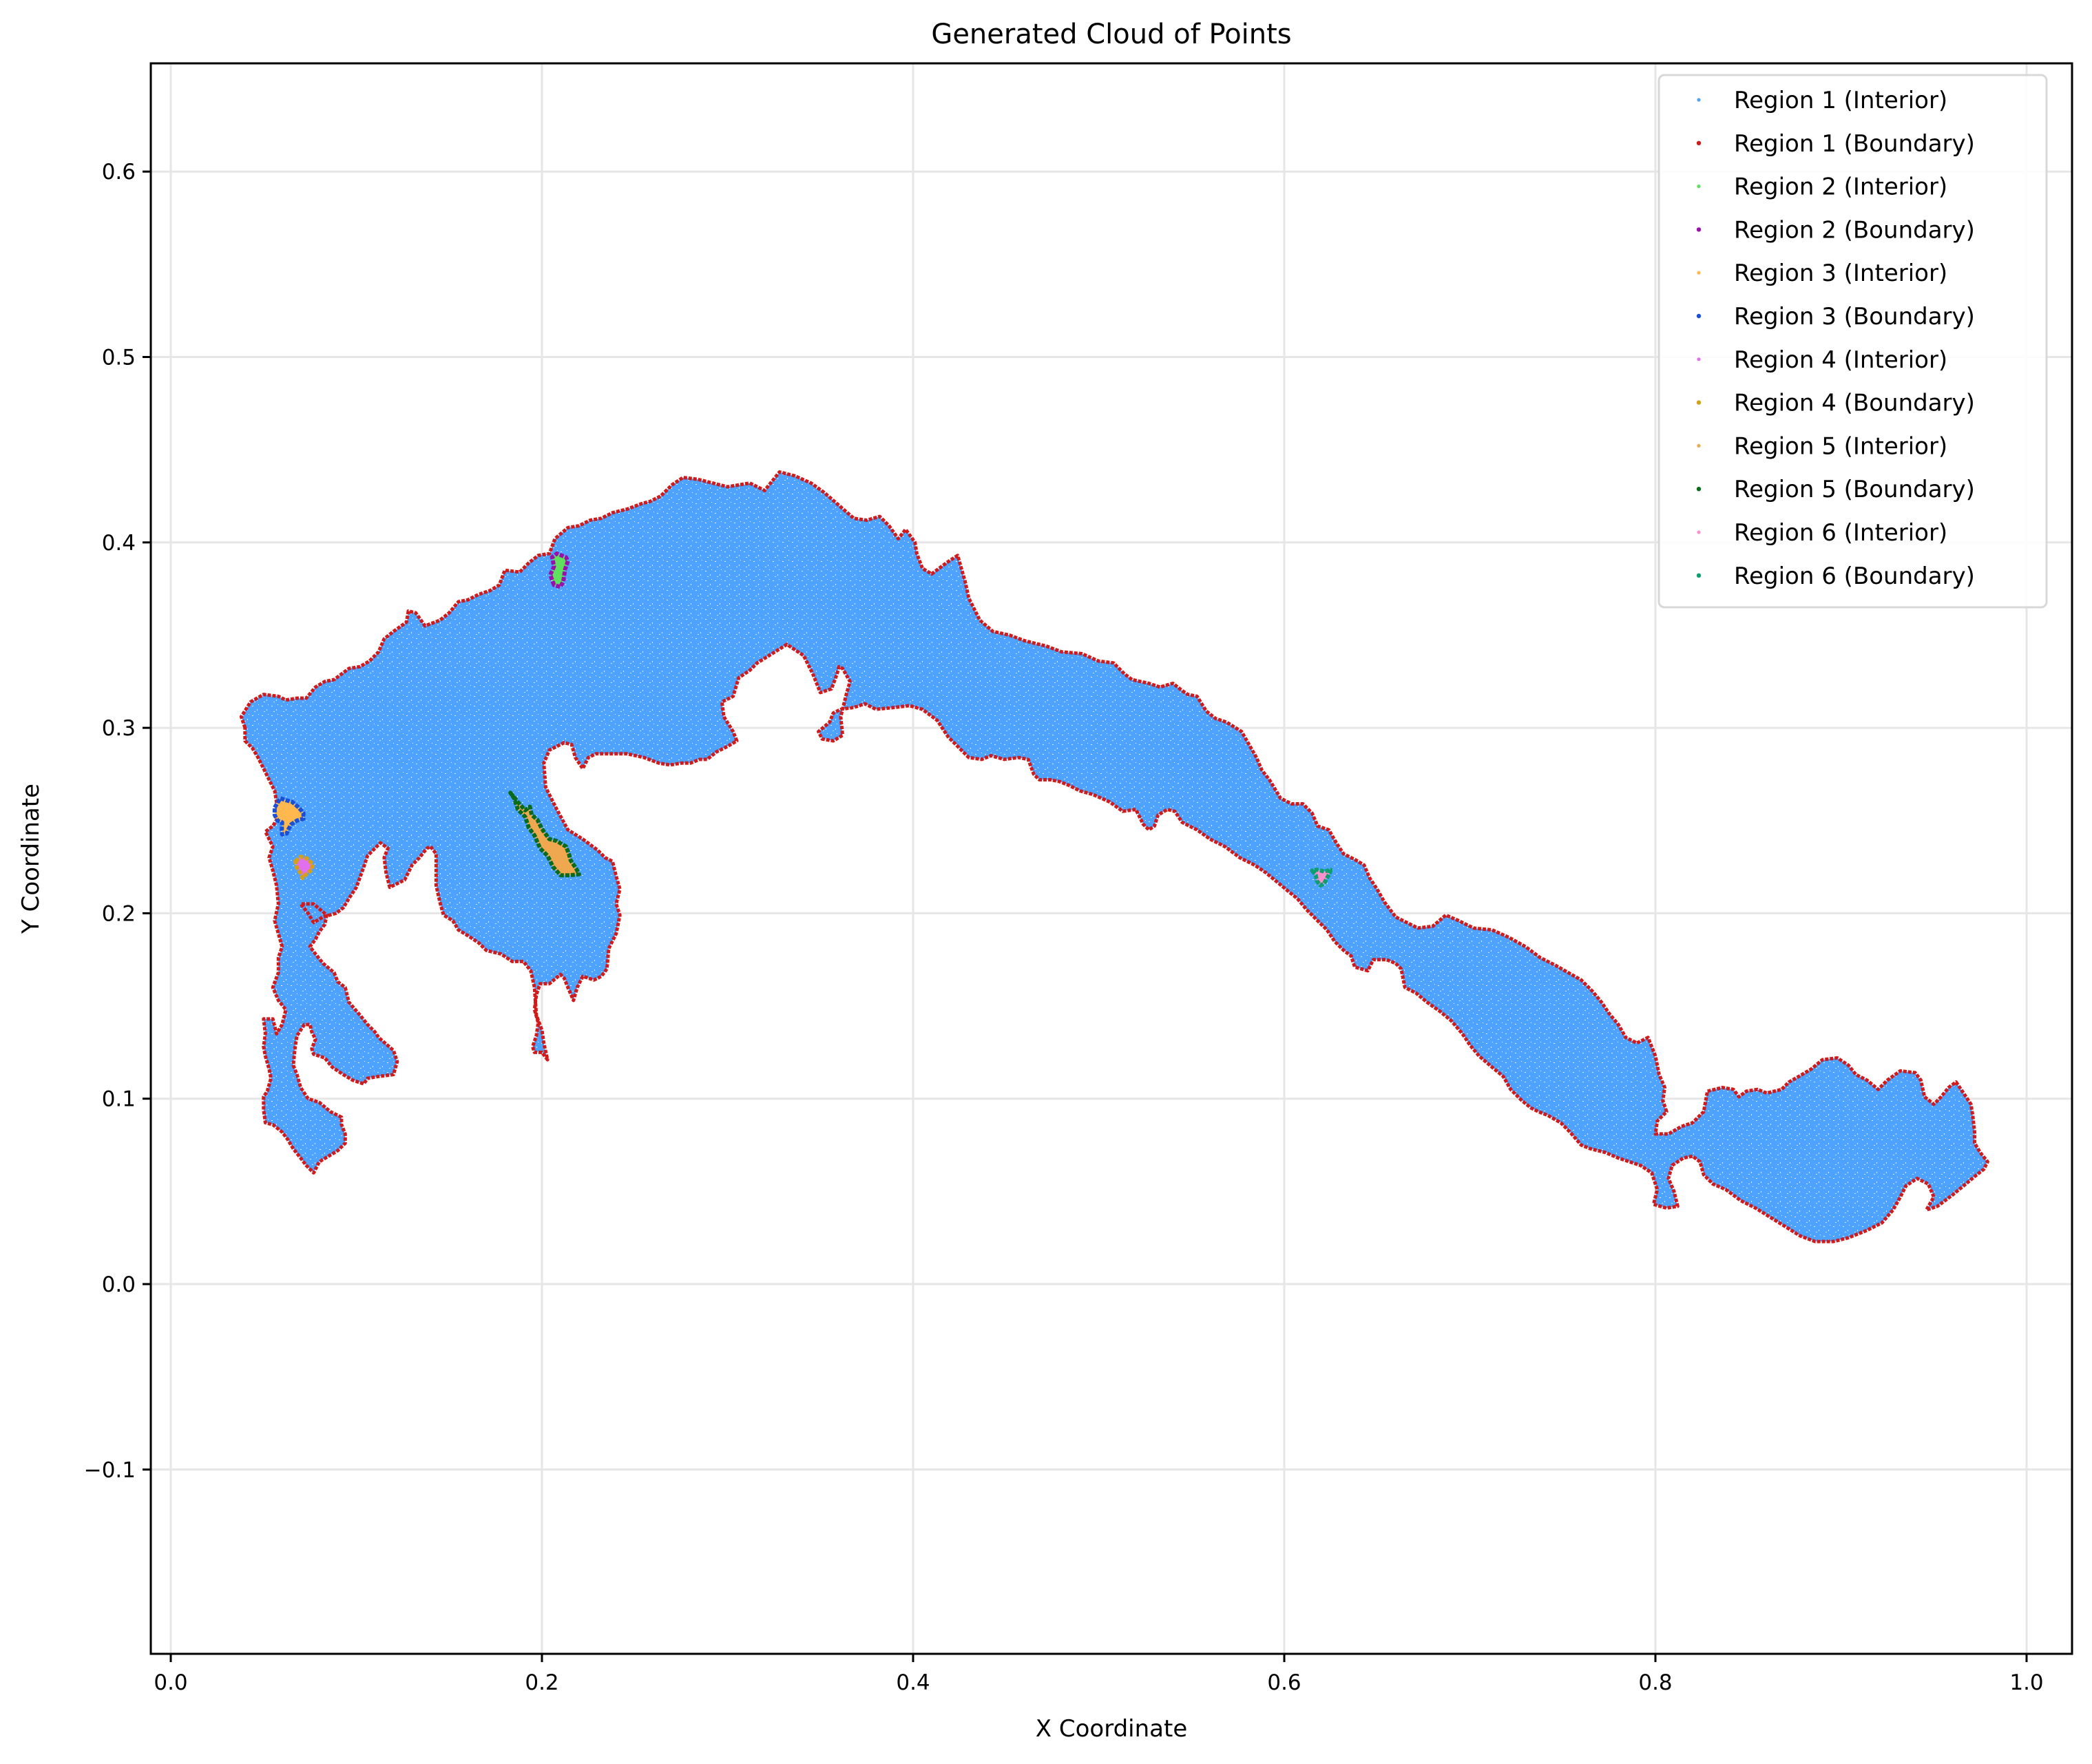 This screenshot has height=1764, width=2092. Describe the element at coordinates (1840, 100) in the screenshot. I see `legend-label: Region 1 (Interior)` at that location.